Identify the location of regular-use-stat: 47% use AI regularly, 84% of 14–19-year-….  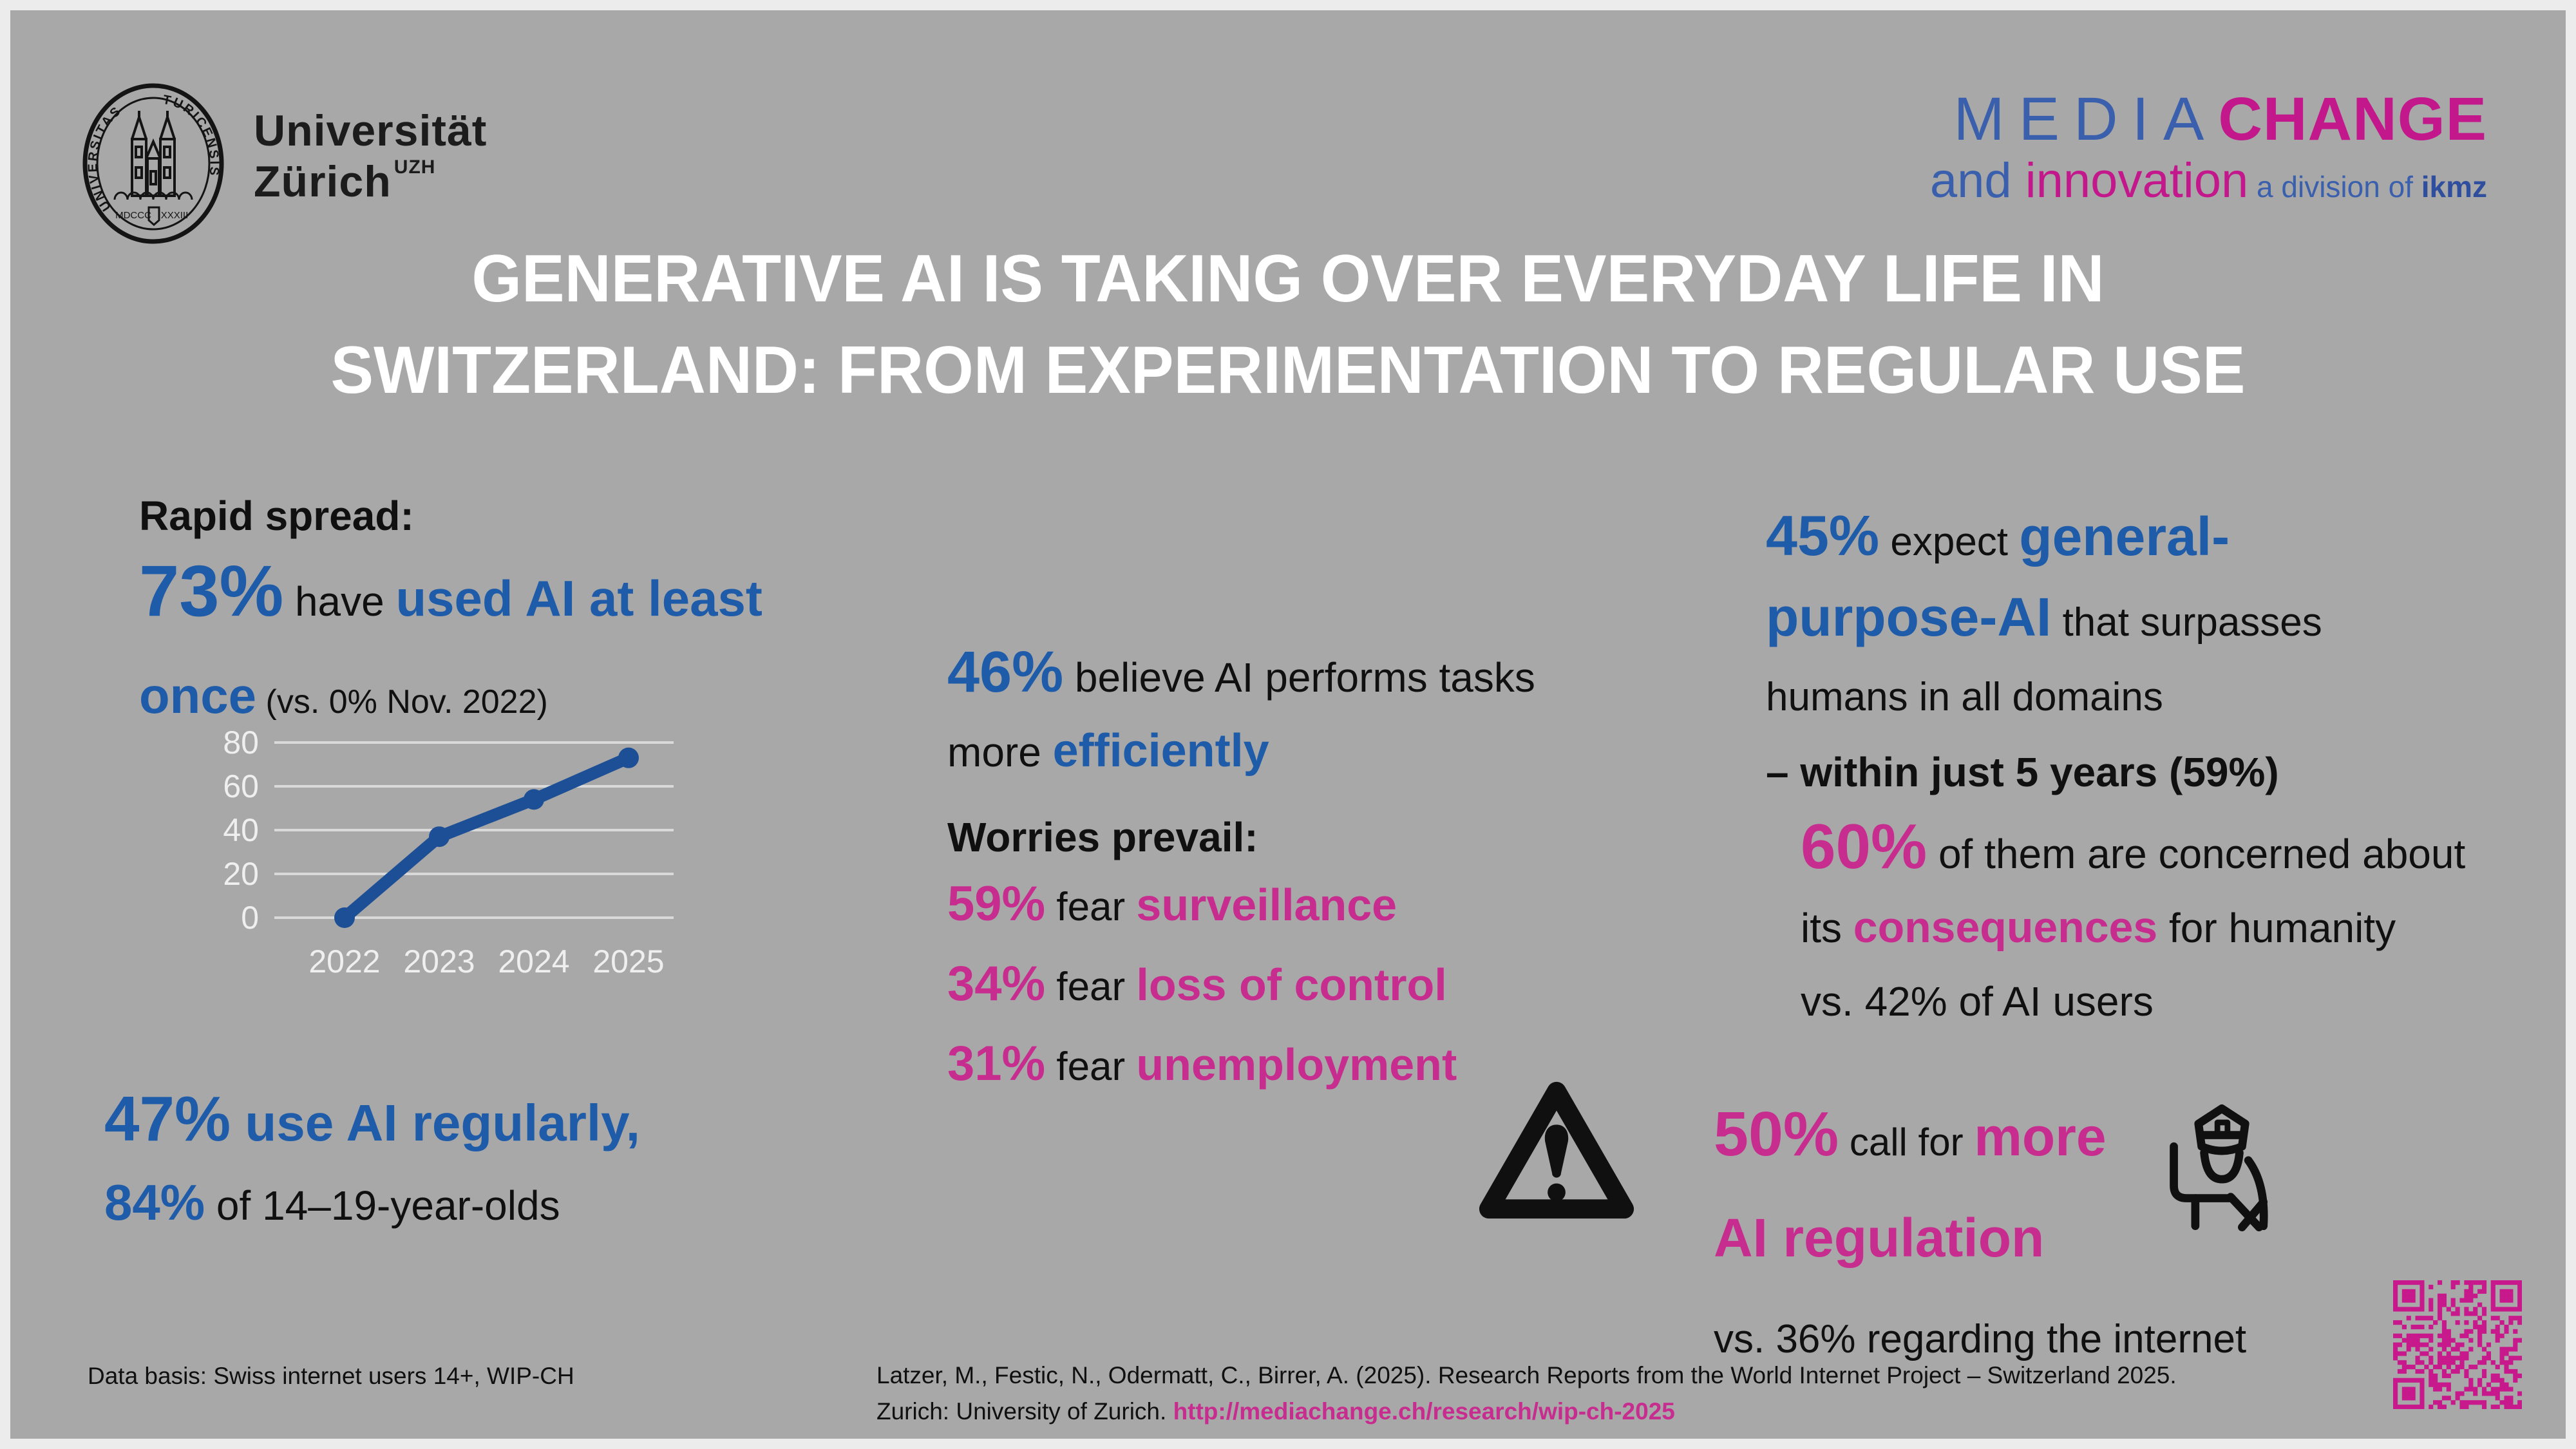
(372, 1157).